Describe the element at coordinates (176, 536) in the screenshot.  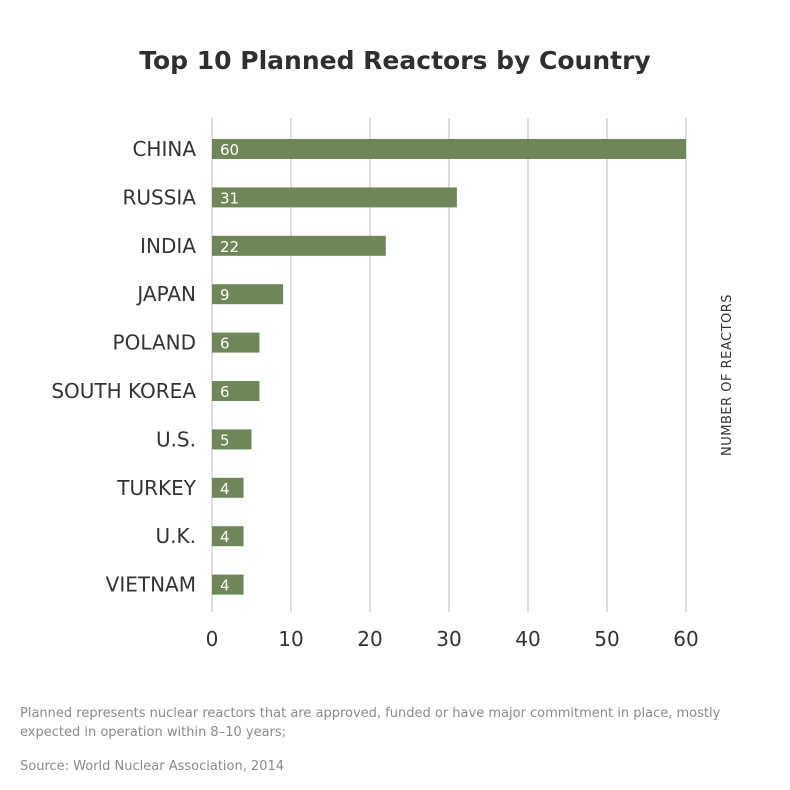
I see `category-label-u-k: U.K.` at that location.